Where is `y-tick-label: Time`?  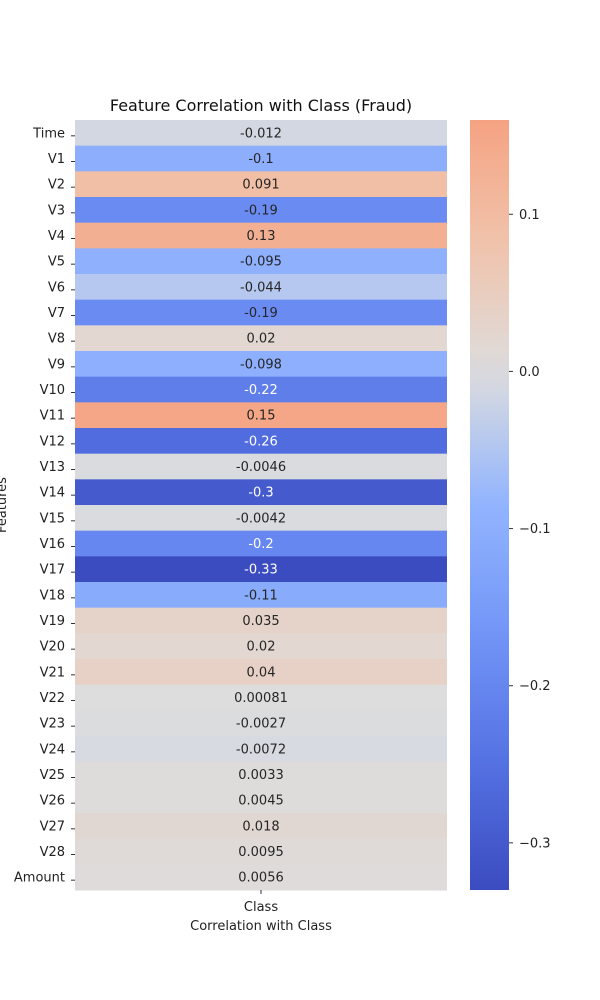
y-tick-label: Time is located at coordinates (48, 133).